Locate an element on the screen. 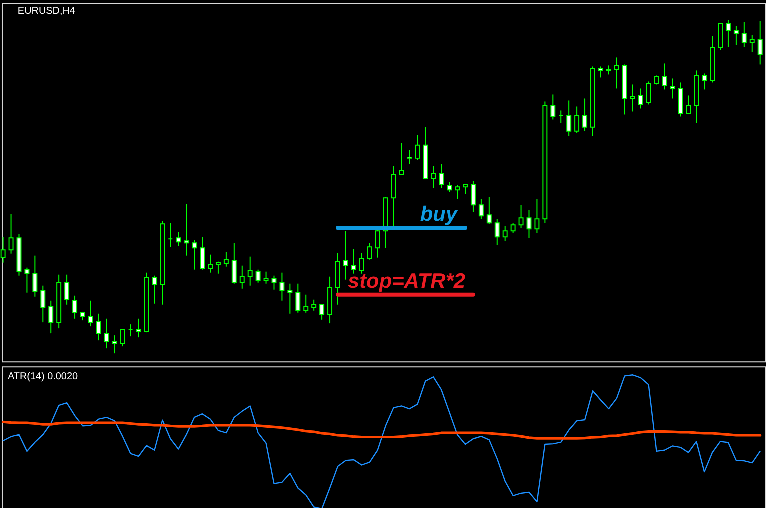 This screenshot has width=766, height=508. series-label: buy is located at coordinates (439, 214).